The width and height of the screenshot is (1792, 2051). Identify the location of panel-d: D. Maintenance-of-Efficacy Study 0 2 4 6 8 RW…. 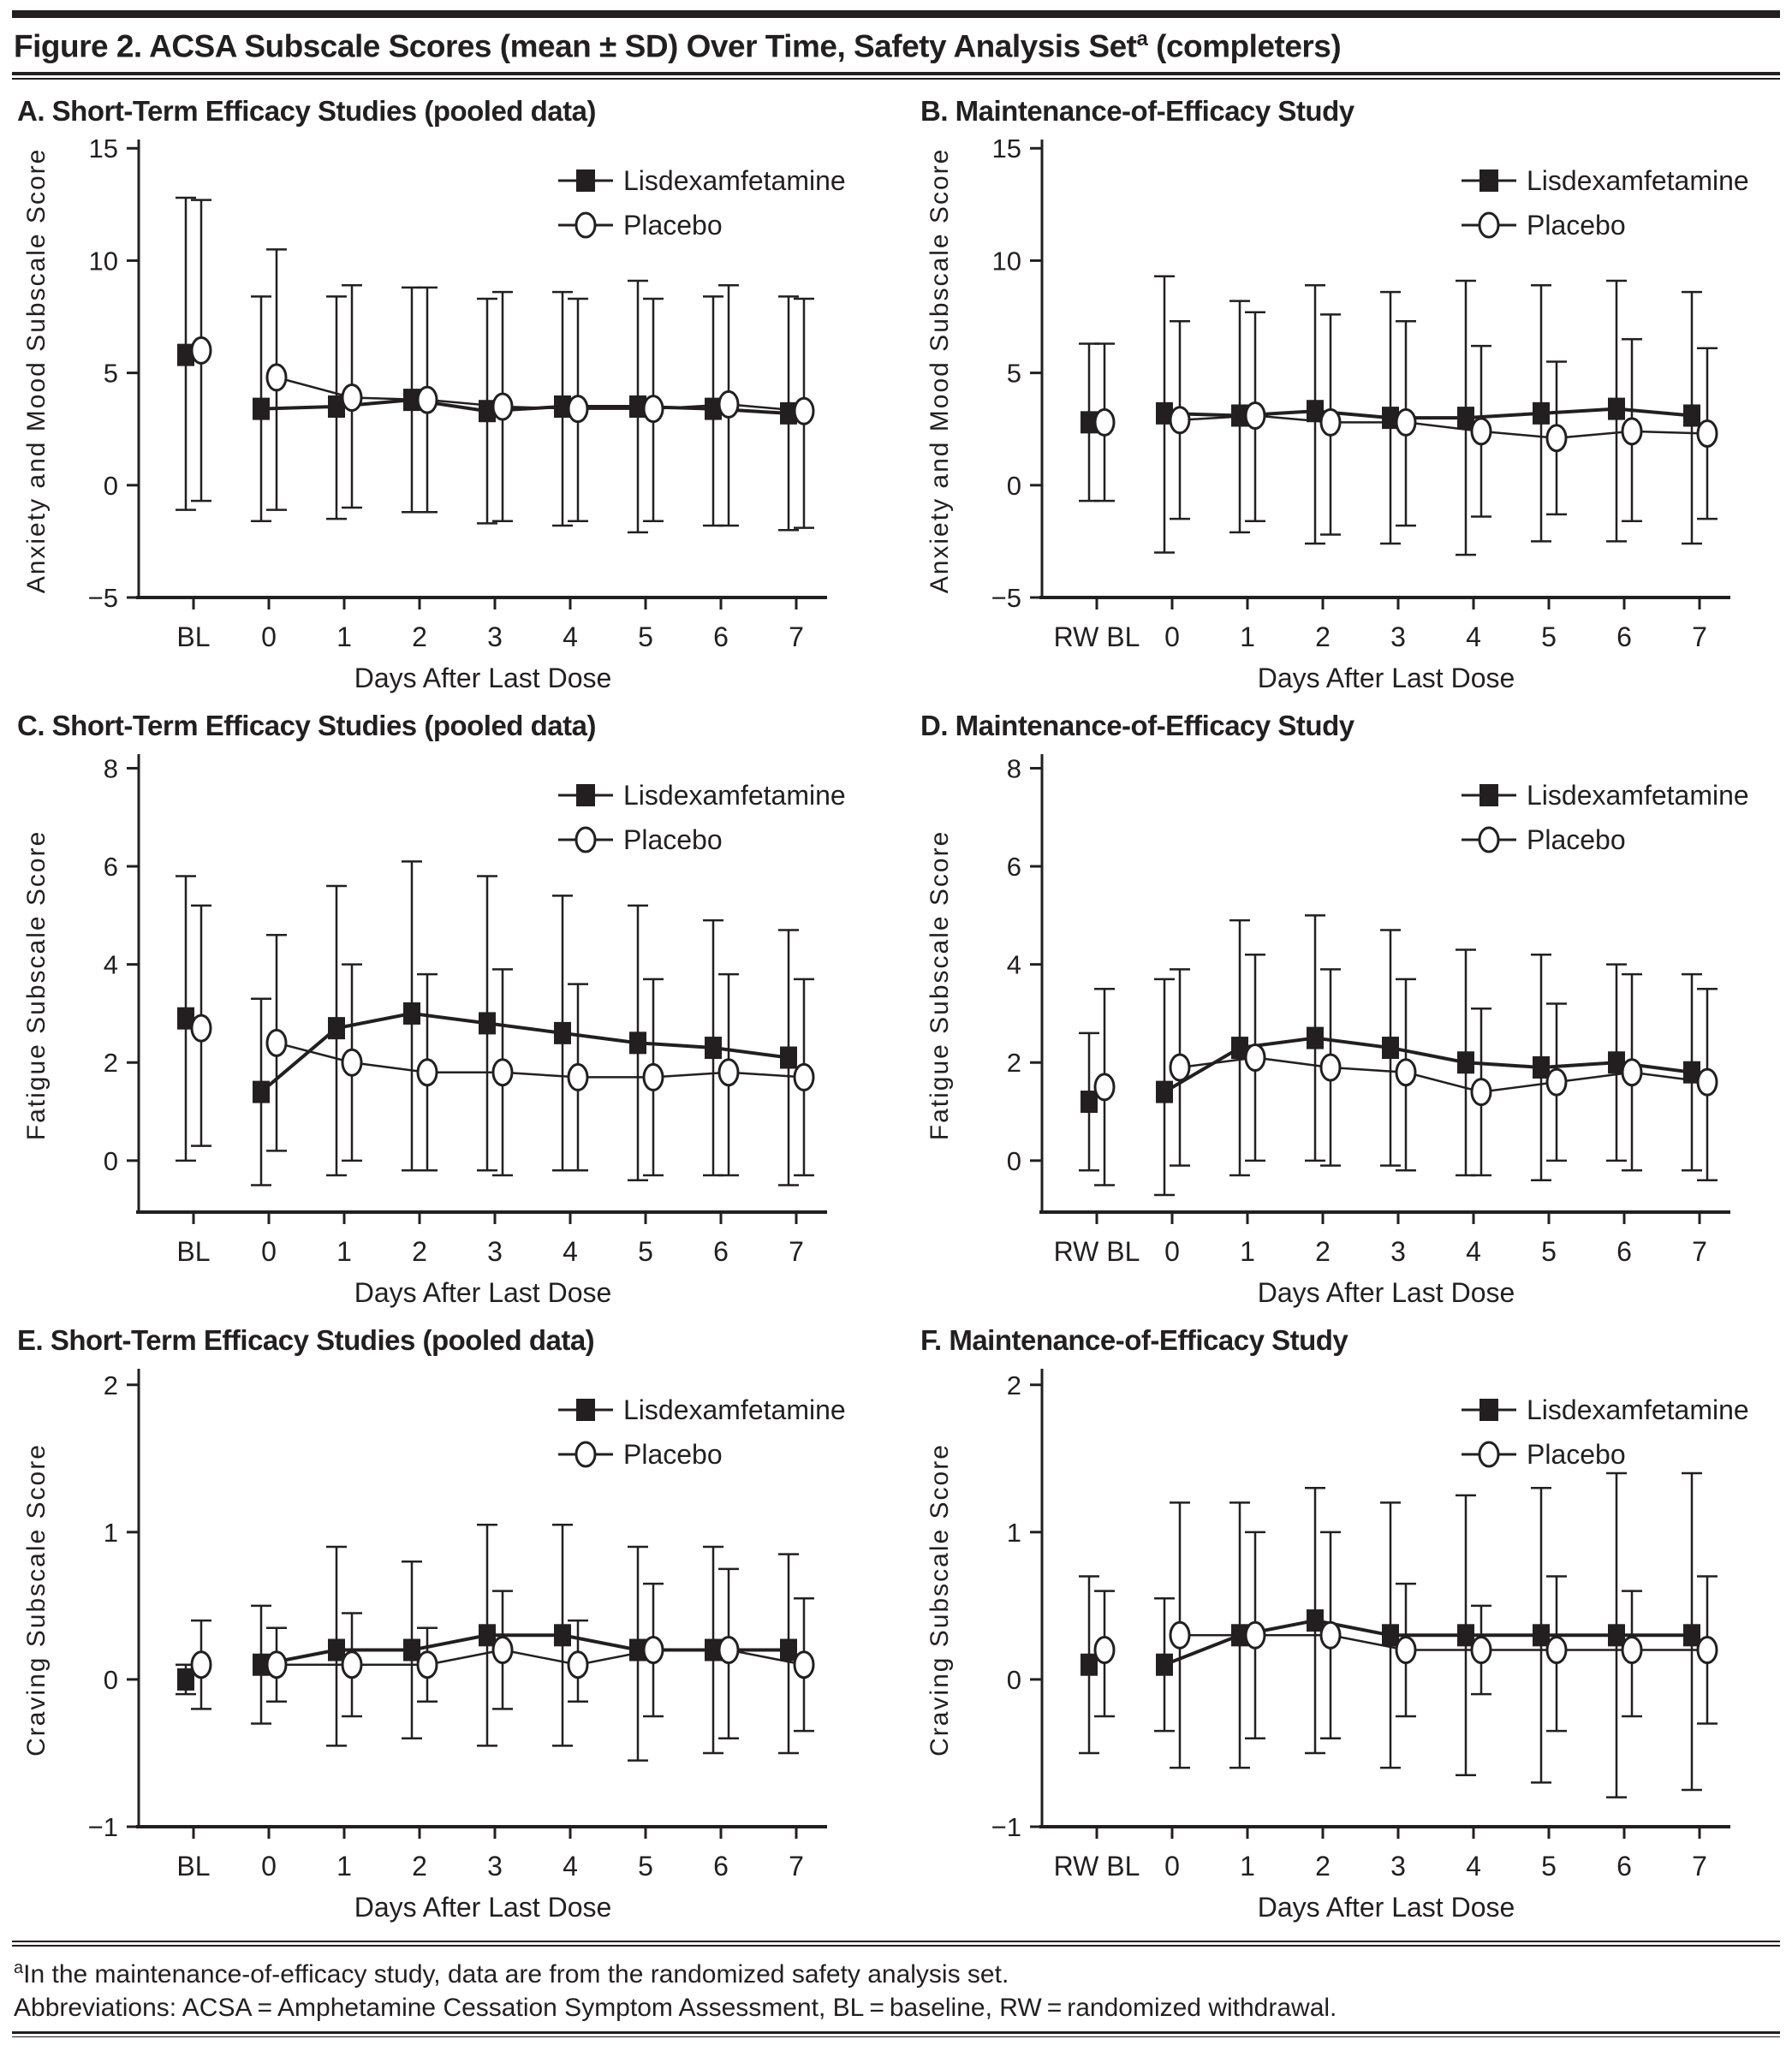
(1347, 1009).